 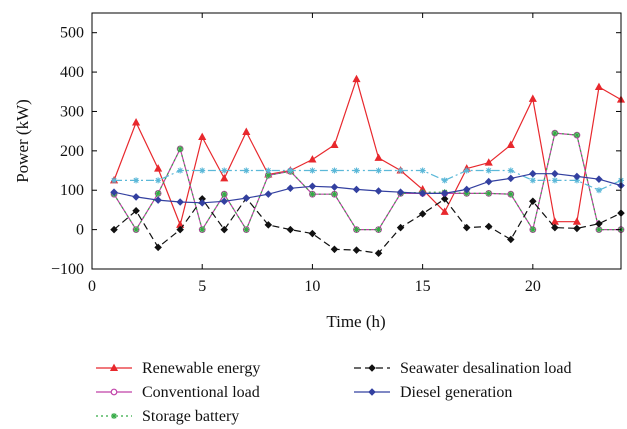 I want to click on x-tick-label: 0, so click(x=92, y=286).